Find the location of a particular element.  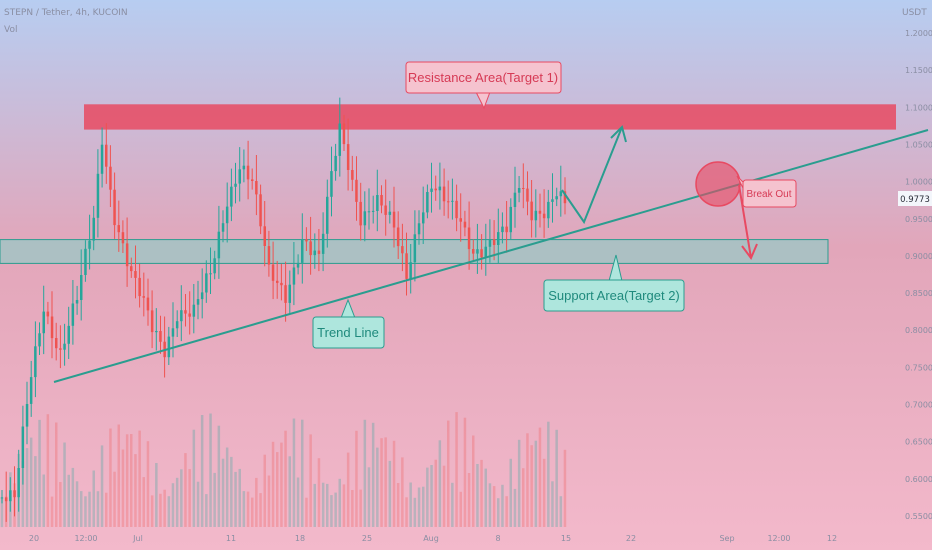

breakout-circle is located at coordinates (718, 184).